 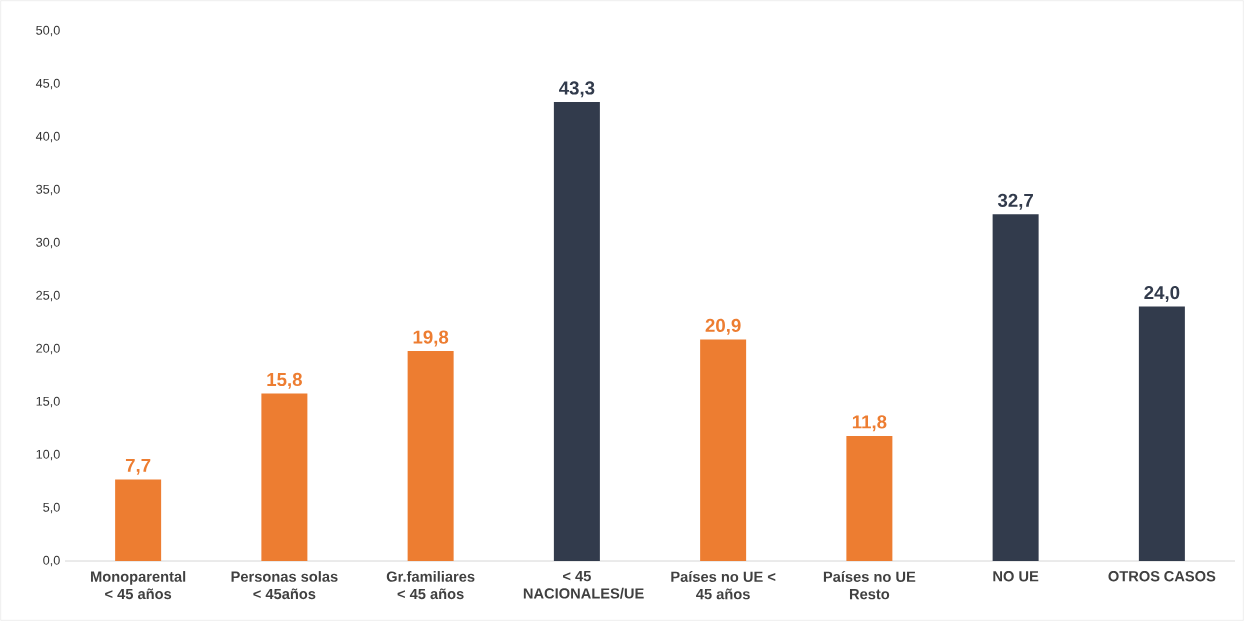 What do you see at coordinates (48, 296) in the screenshot?
I see `y-tick-label: 25,0` at bounding box center [48, 296].